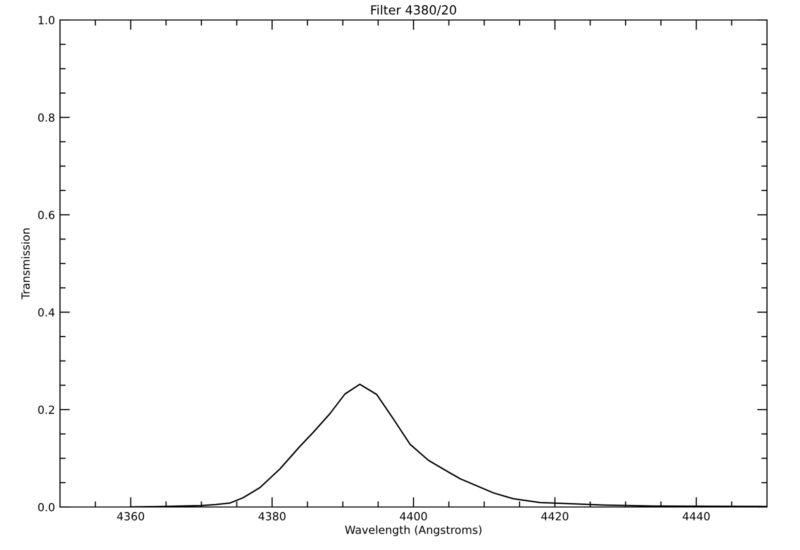  What do you see at coordinates (46, 215) in the screenshot?
I see `y-tick-label: 0.6` at bounding box center [46, 215].